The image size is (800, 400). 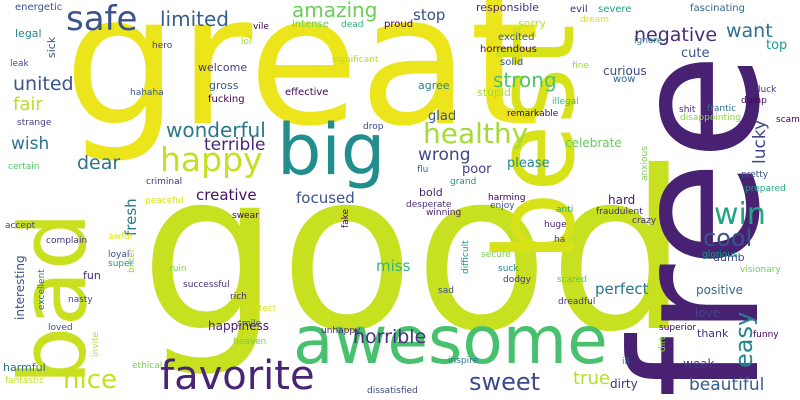 What do you see at coordinates (463, 361) in the screenshot?
I see `word: inspire` at bounding box center [463, 361].